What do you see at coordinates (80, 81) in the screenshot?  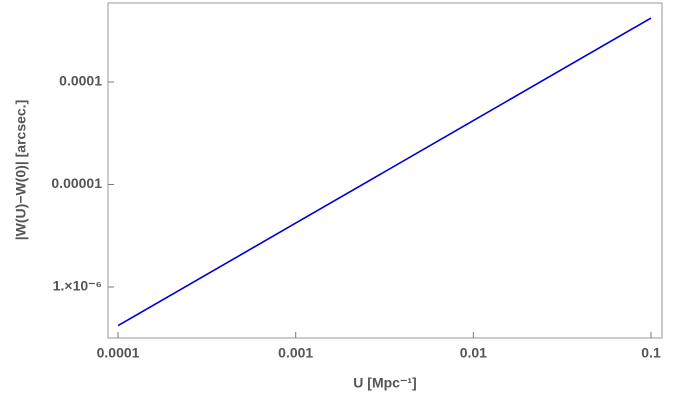 I see `y-tick-label: 0.0001` at bounding box center [80, 81].